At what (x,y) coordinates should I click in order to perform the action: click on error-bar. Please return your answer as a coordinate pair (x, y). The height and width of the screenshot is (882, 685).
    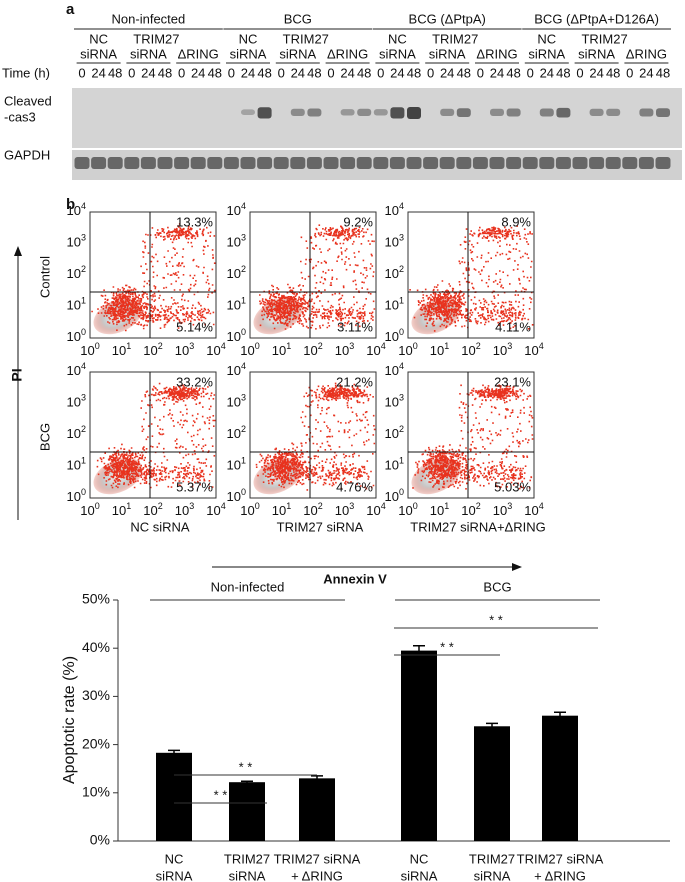
    Looking at the image, I should click on (492, 726).